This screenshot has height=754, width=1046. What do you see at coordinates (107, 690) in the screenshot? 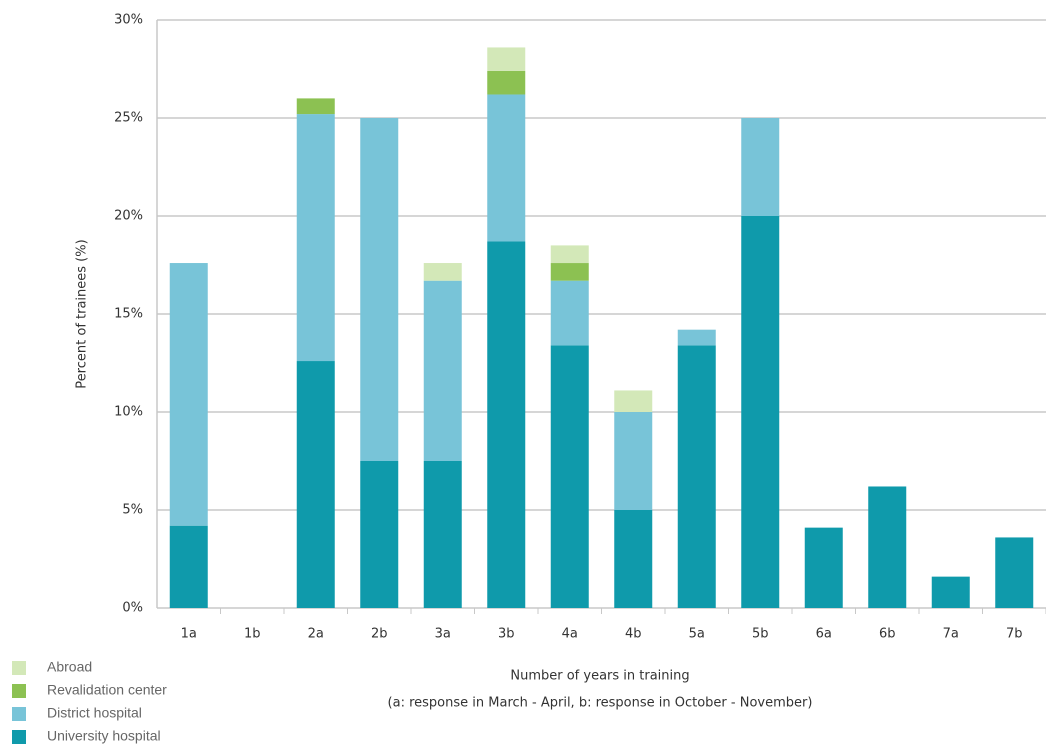
I see `legend-label: Revalidation center` at bounding box center [107, 690].